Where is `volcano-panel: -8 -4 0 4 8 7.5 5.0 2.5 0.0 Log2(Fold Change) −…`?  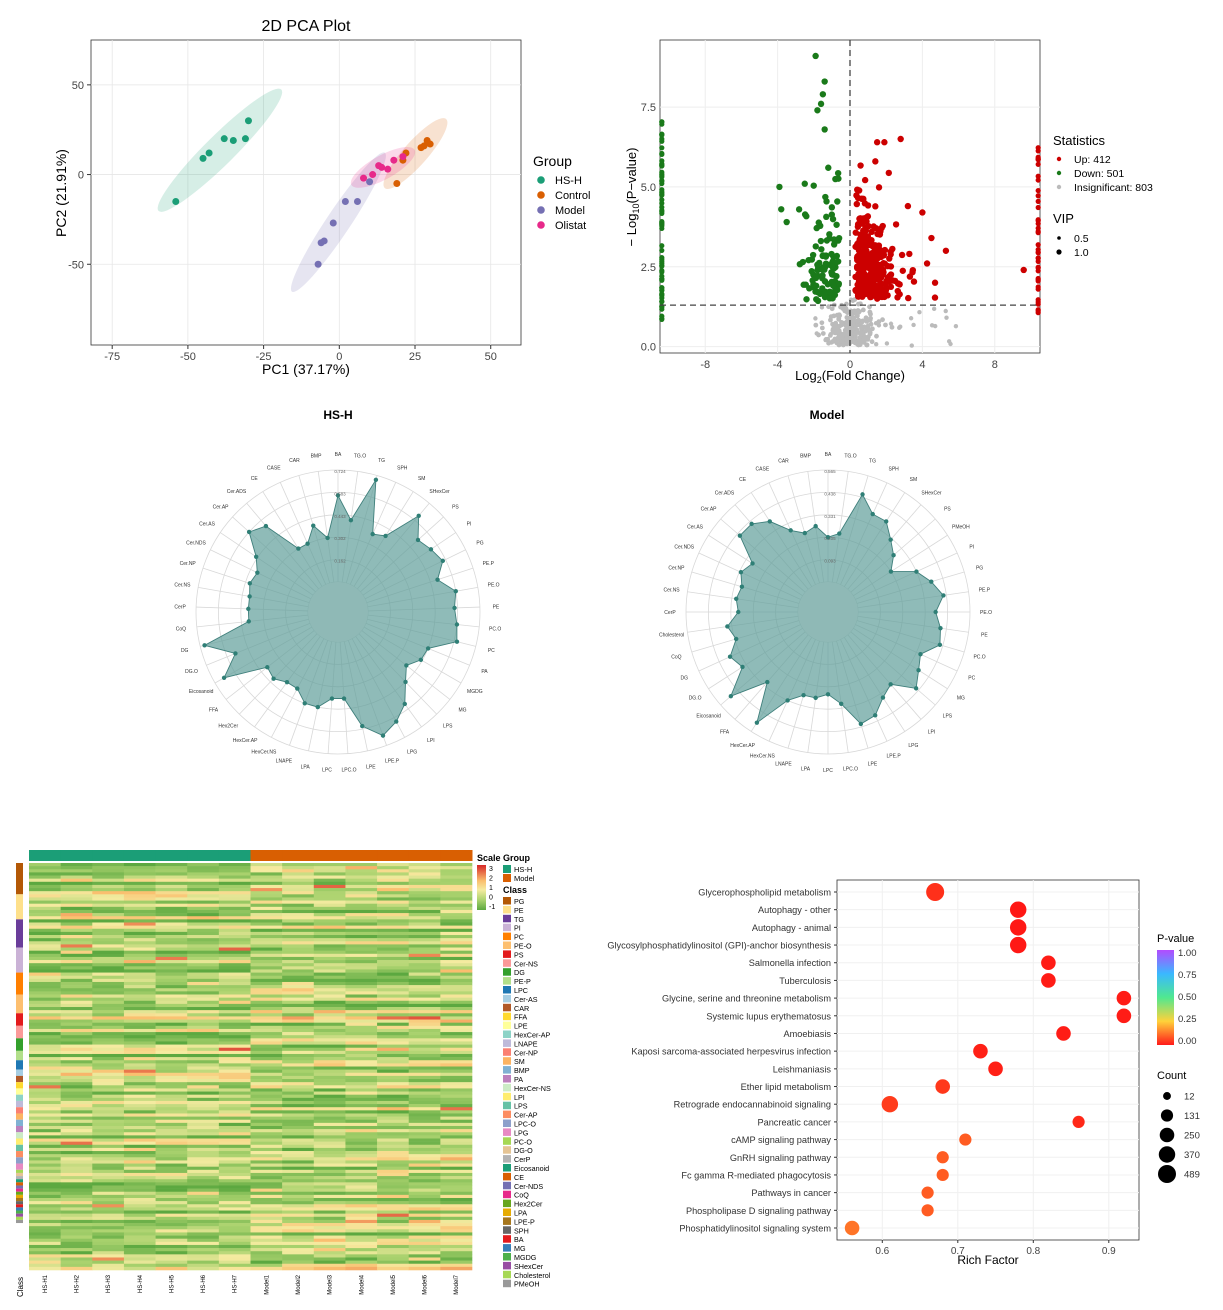
volcano-panel: -8 -4 0 4 8 7.5 5.0 2.5 0.0 Log2(Fold Change) −… is located at coordinates (916, 195).